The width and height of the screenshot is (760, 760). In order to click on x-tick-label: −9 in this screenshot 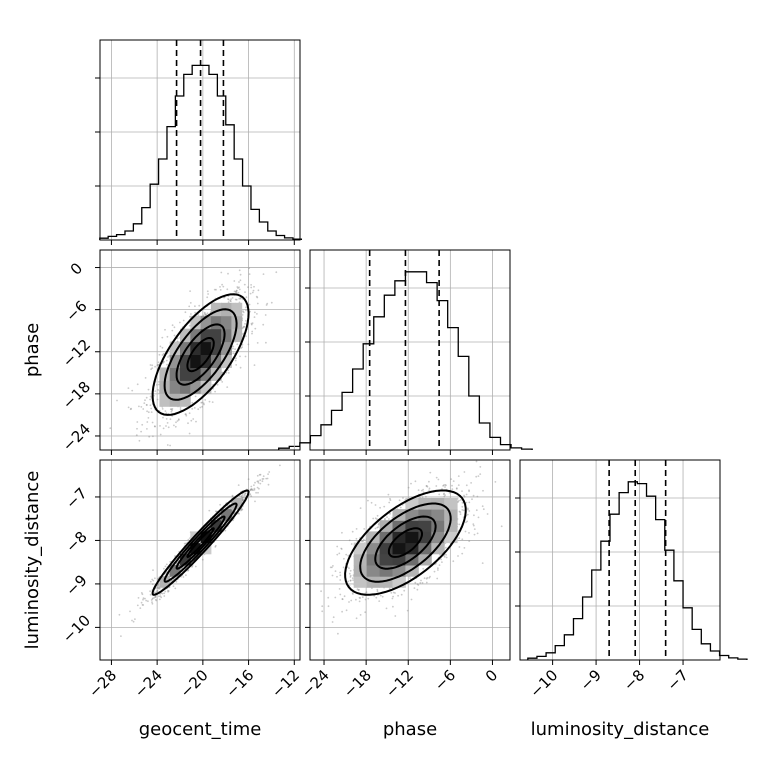, I will do `click(591, 680)`.